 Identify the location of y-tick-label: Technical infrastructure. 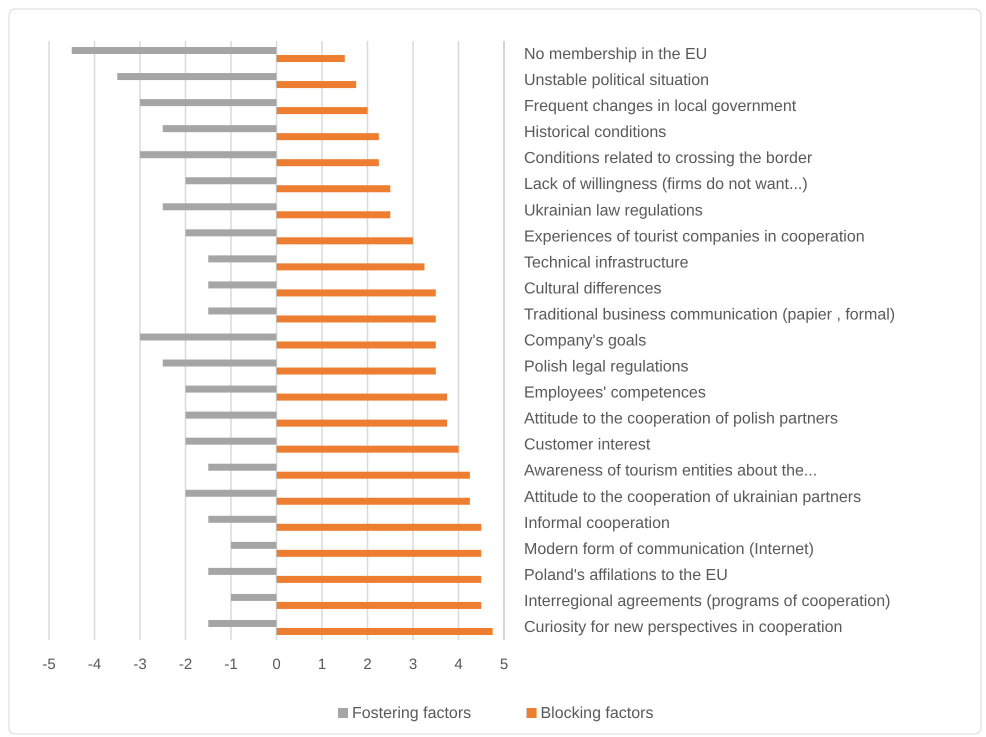
(606, 263).